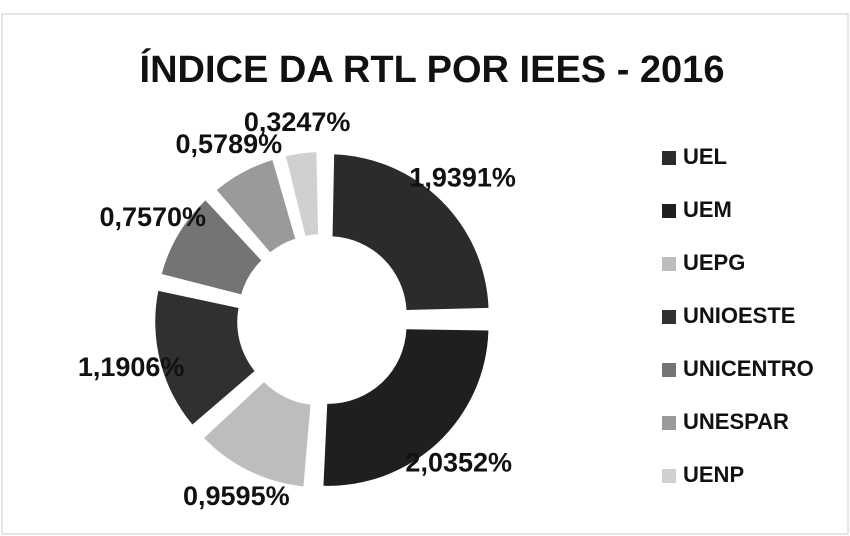 The image size is (850, 536). Describe the element at coordinates (432, 69) in the screenshot. I see `chart-title: ÍNDICE DA RTL POR IEES - 2016` at that location.